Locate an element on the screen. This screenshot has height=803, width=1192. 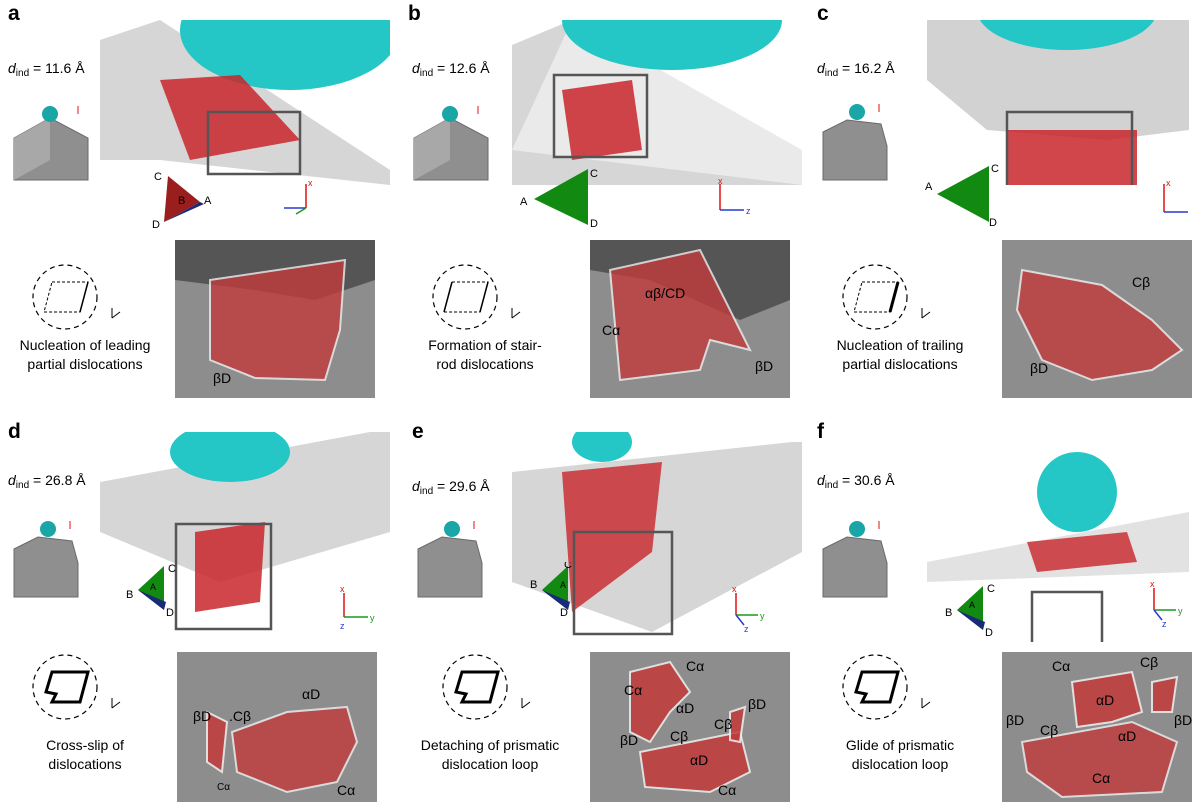
panel-letter: e is located at coordinates (418, 431).